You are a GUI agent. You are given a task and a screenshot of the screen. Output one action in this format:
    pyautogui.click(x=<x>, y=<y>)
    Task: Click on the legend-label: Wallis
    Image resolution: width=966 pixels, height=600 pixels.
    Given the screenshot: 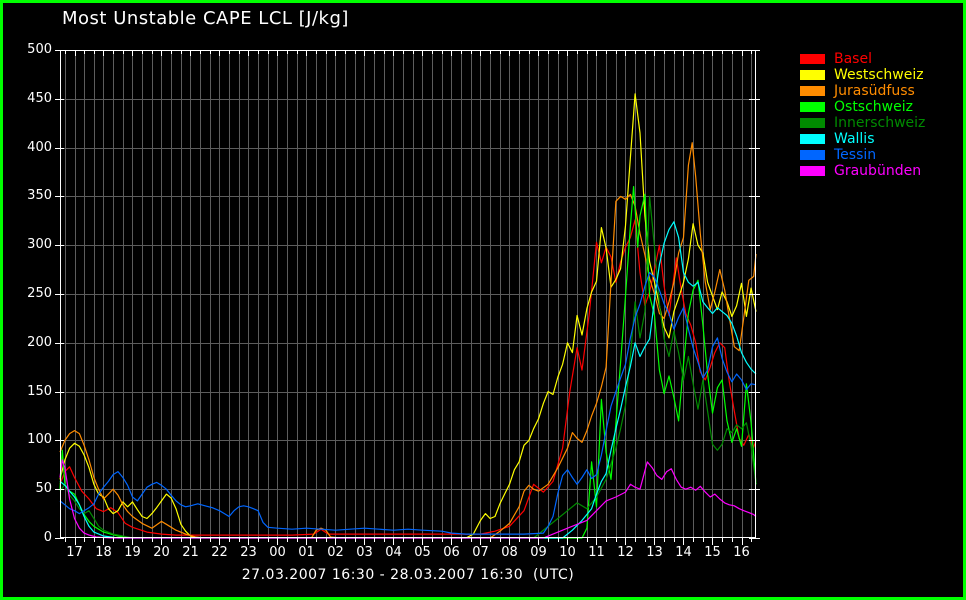 What is the action you would take?
    pyautogui.click(x=854, y=139)
    